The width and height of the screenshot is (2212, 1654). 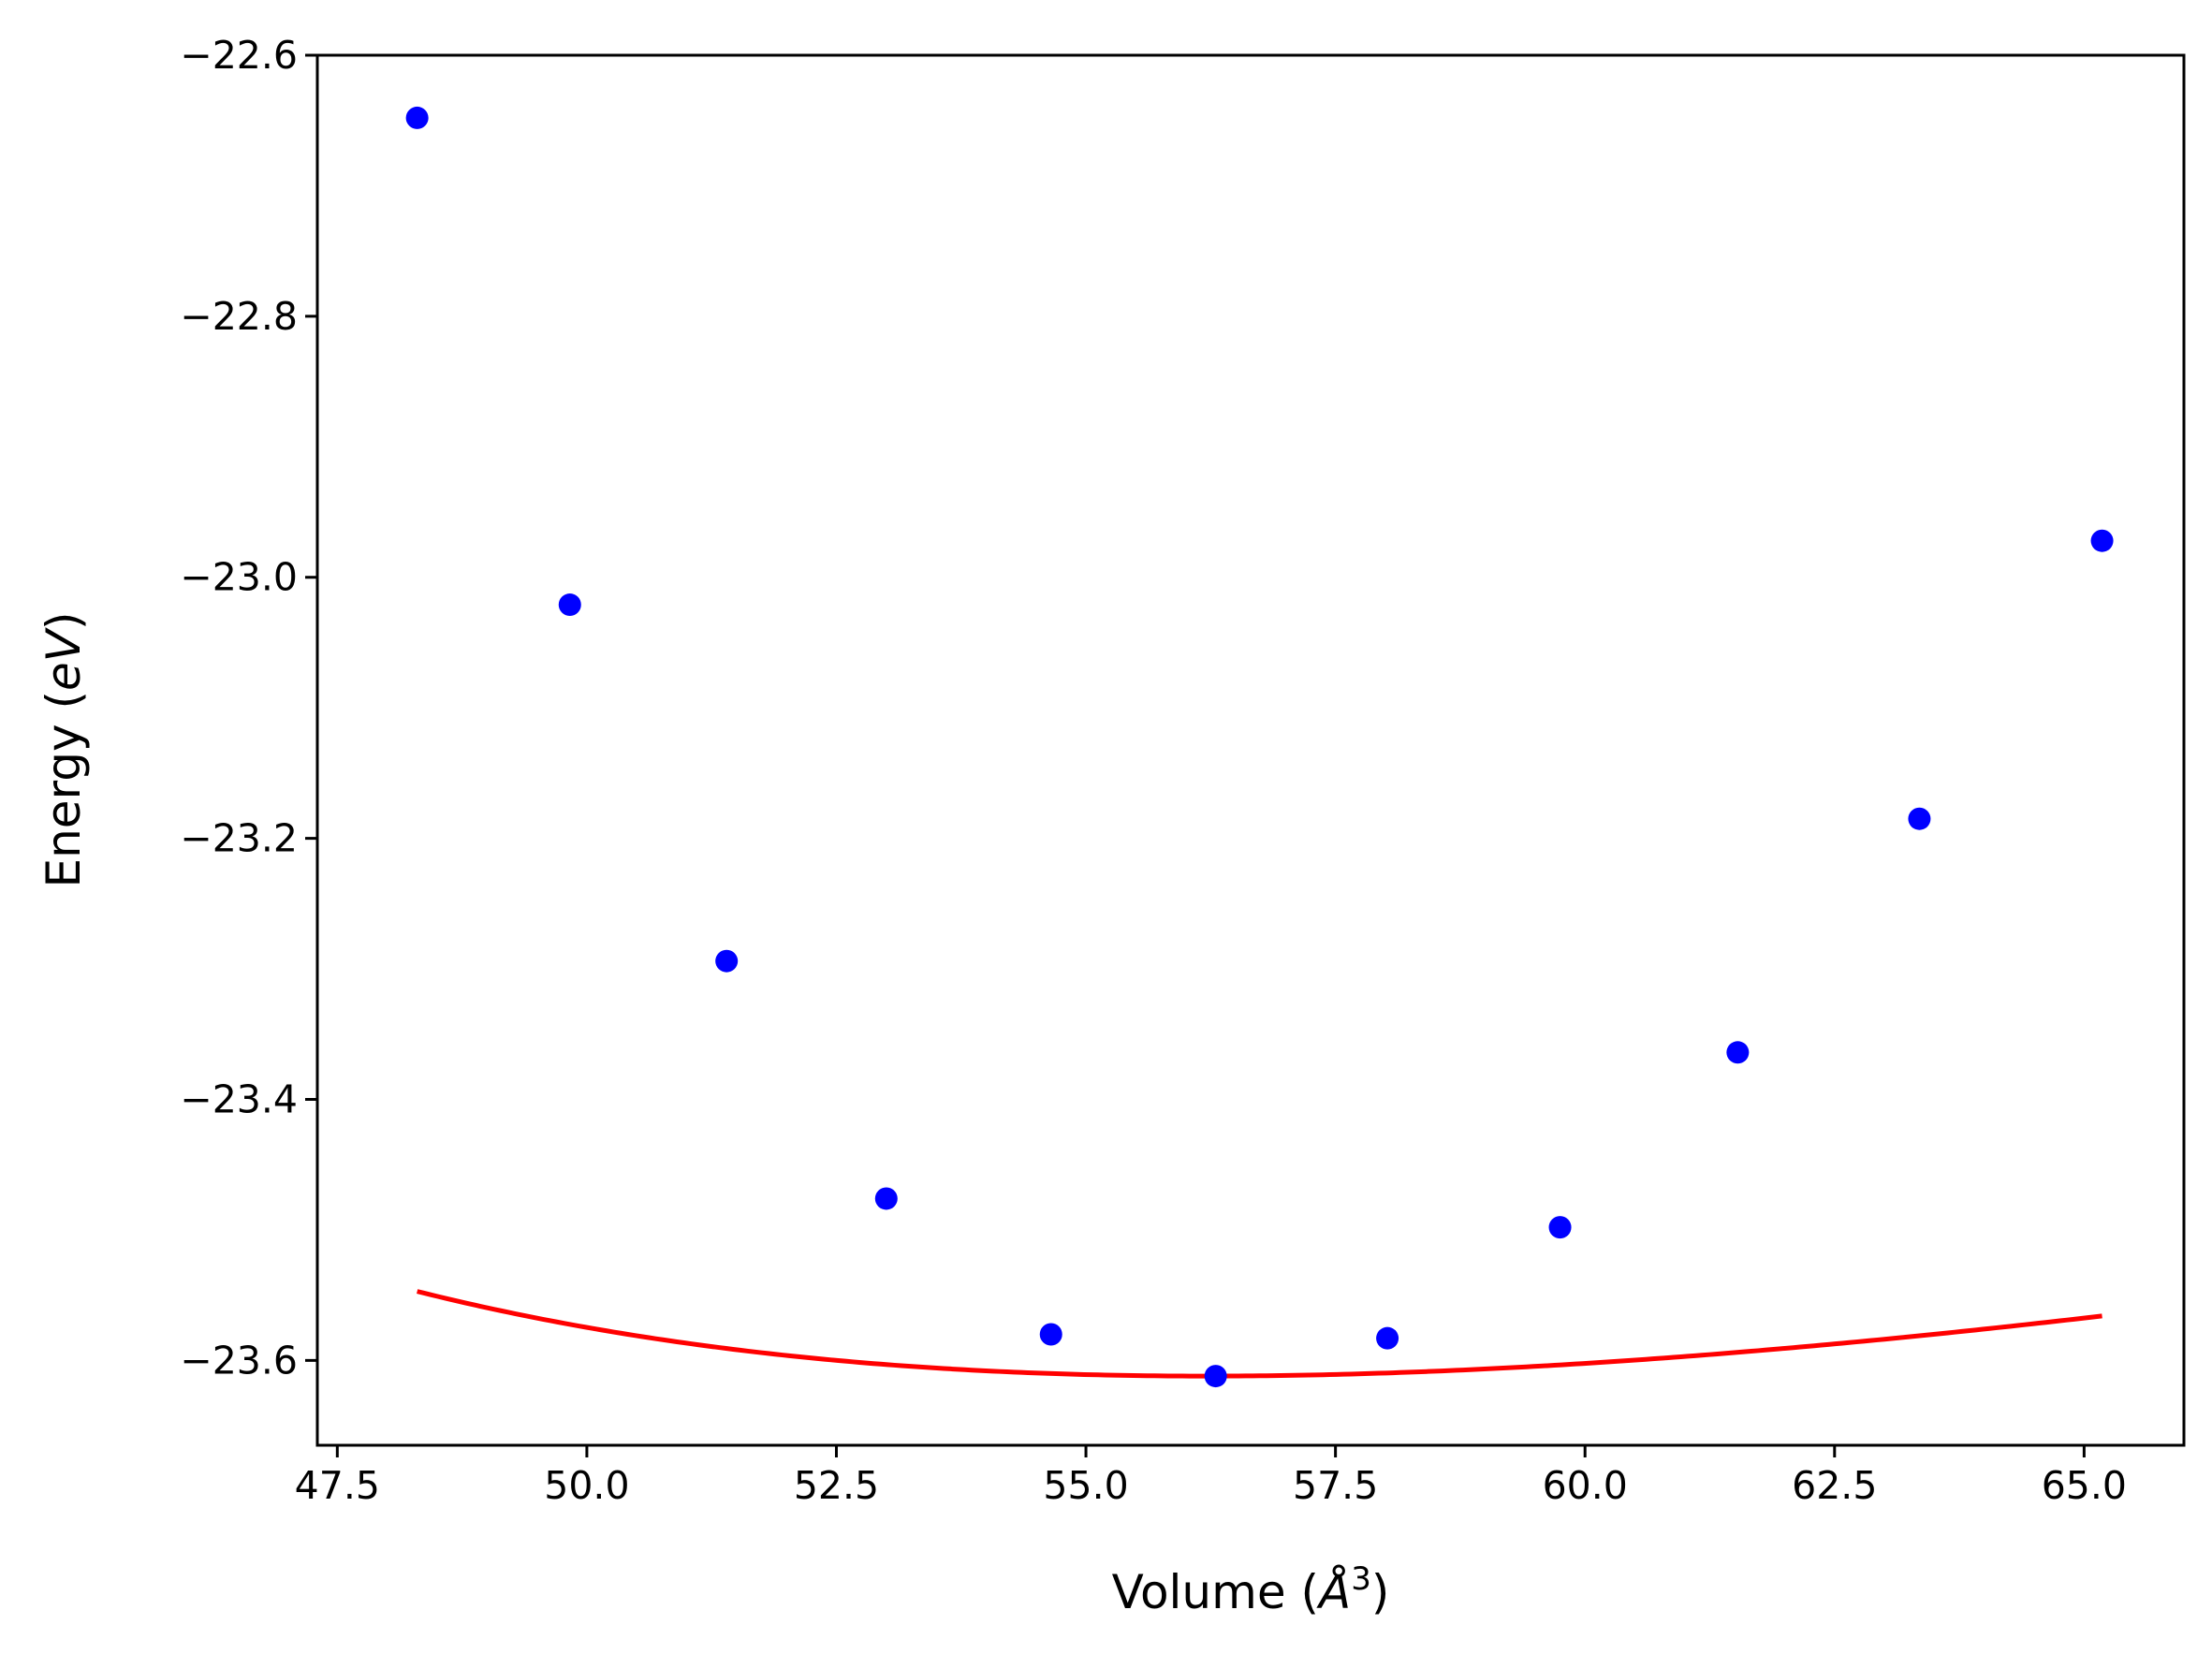 What do you see at coordinates (1251, 1589) in the screenshot?
I see `x-axis-label: Volume (Å3)` at bounding box center [1251, 1589].